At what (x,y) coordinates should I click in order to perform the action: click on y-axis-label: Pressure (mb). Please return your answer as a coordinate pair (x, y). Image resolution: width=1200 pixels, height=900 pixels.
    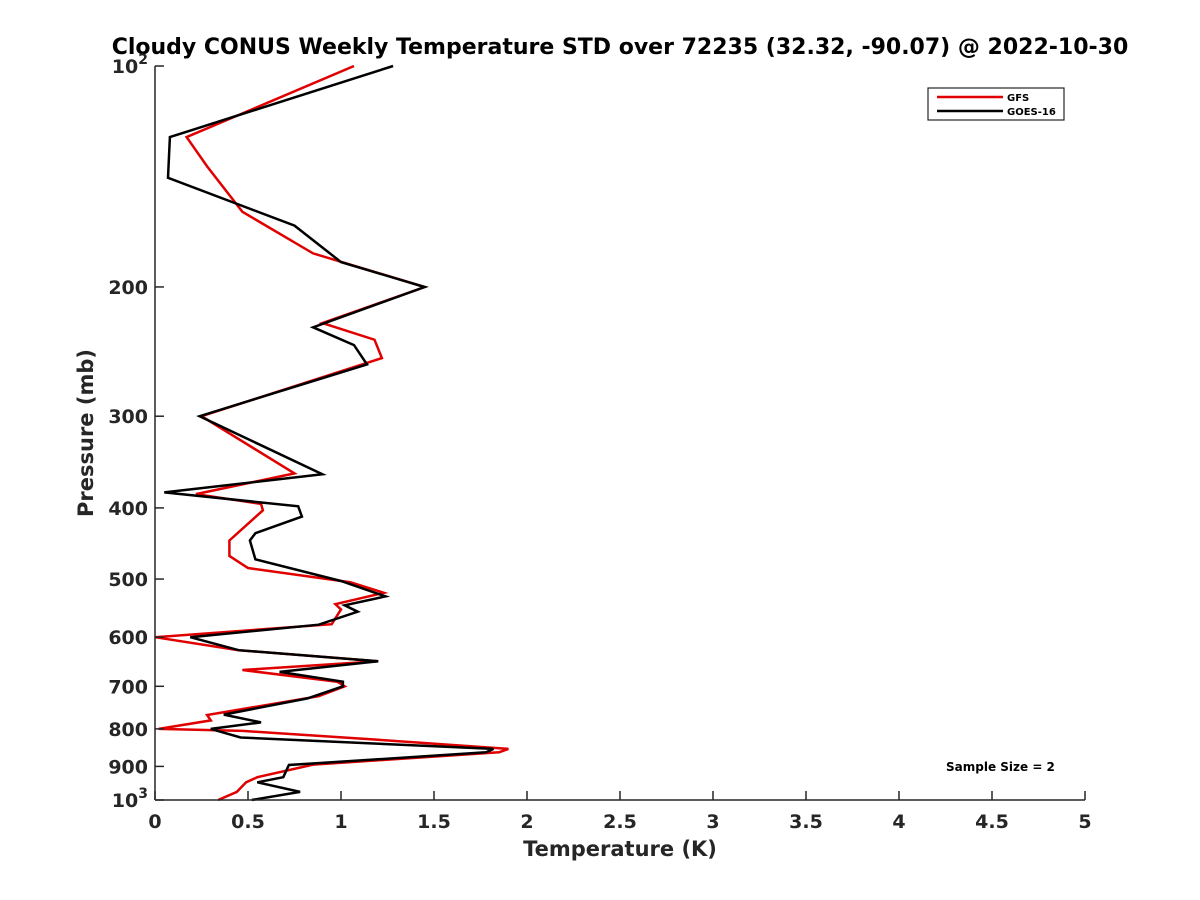
    Looking at the image, I should click on (86, 433).